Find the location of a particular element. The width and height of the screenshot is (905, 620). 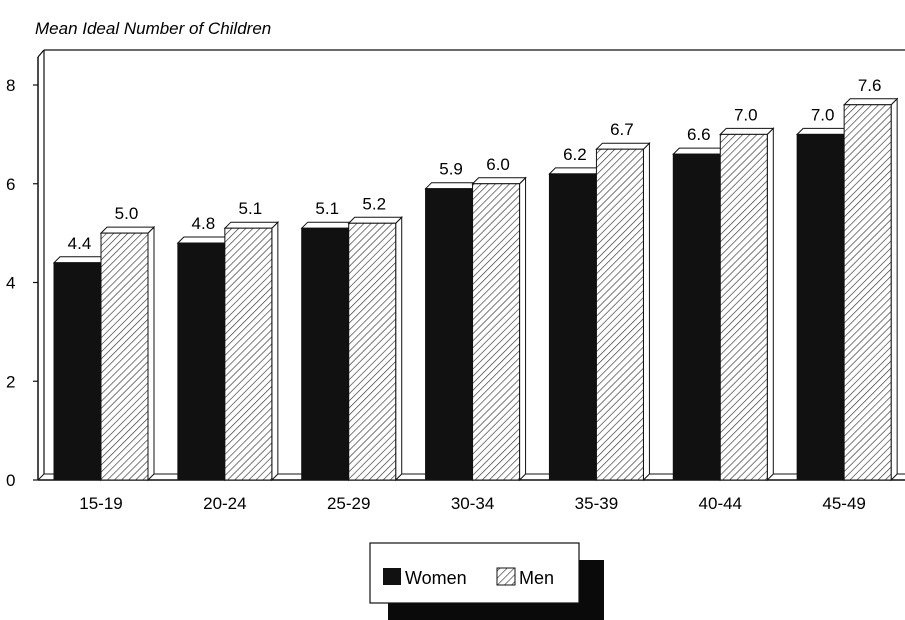

x-tick-label: 25-29 is located at coordinates (348, 503).